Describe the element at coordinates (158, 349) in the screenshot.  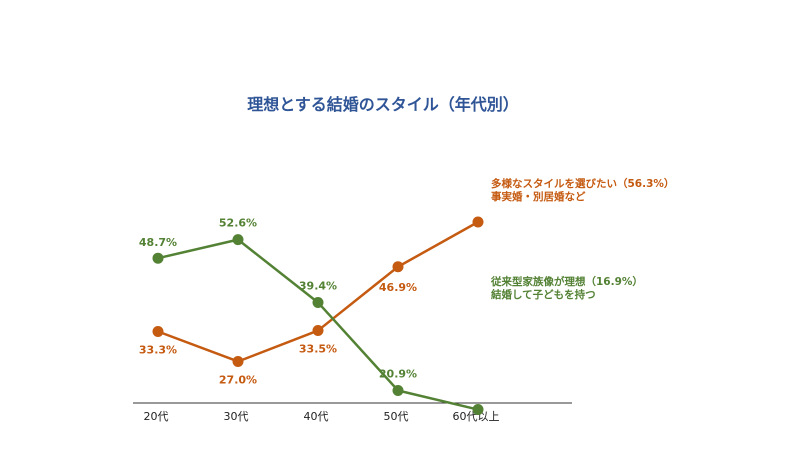
I see `data-label: 33.3%` at that location.